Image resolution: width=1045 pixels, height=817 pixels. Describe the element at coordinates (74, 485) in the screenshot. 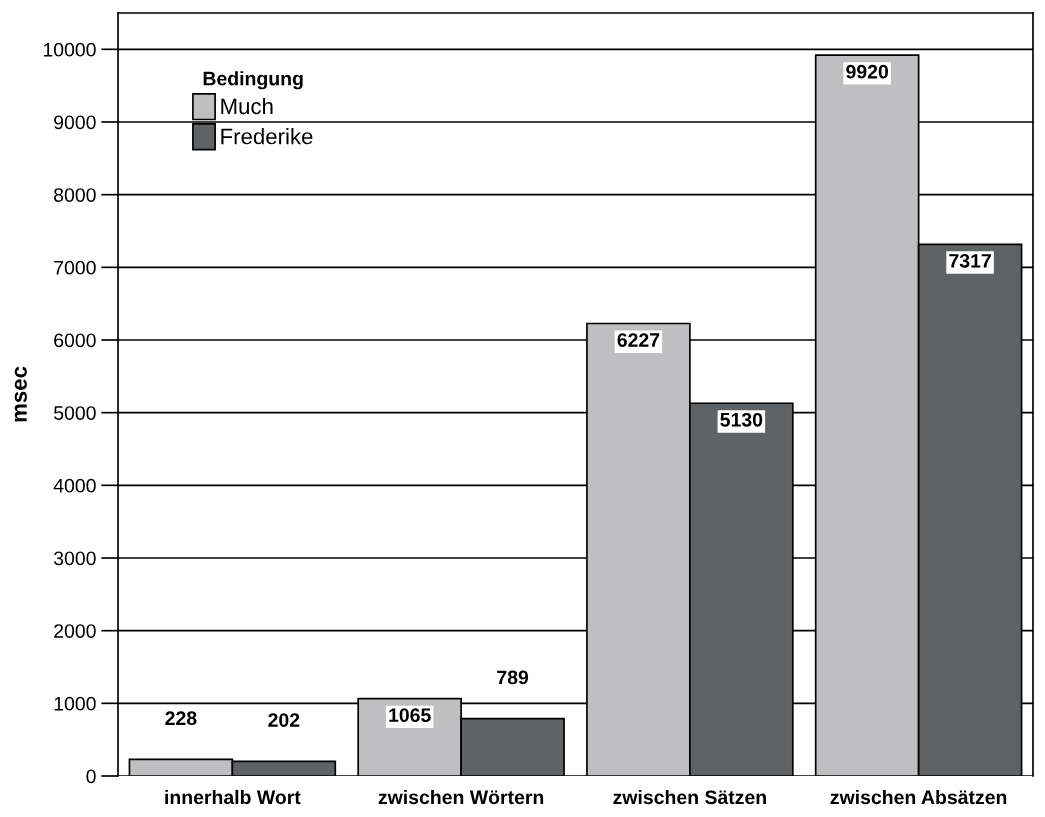

I see `y-tick-label: 4000` at that location.